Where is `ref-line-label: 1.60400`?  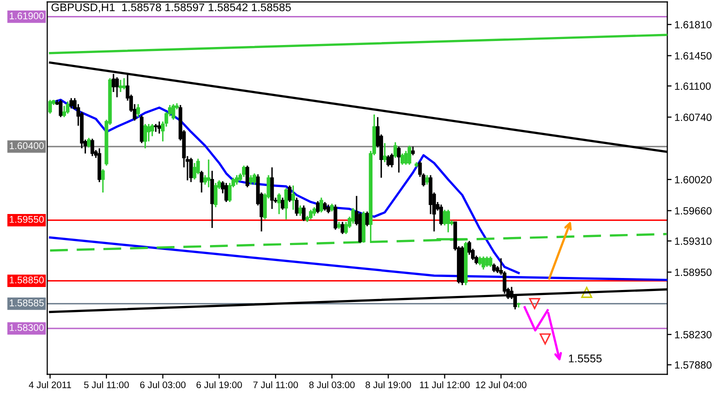 ref-line-label: 1.60400 is located at coordinates (27, 146).